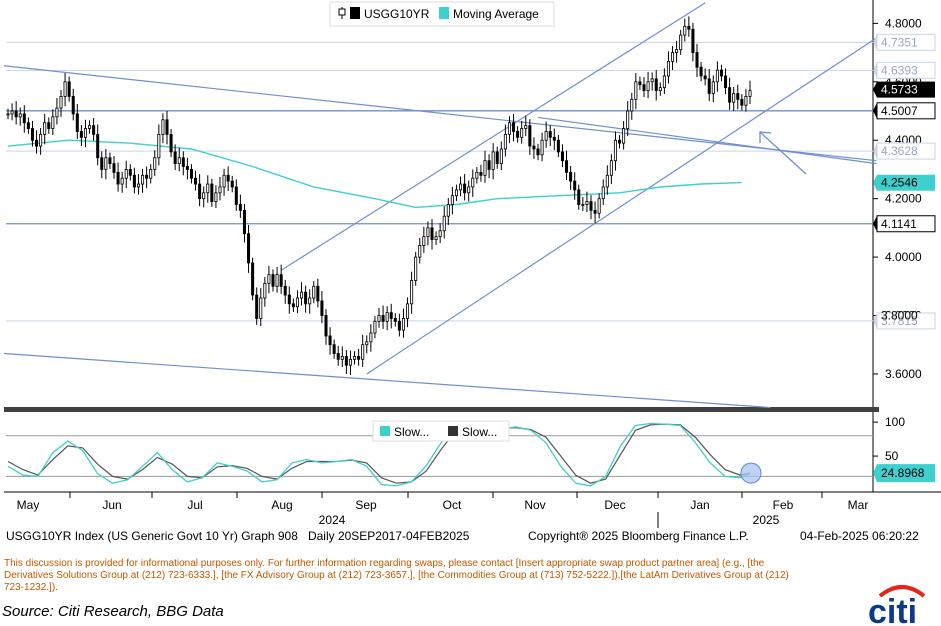  What do you see at coordinates (899, 111) in the screenshot?
I see `price-label-text: 4.5007` at bounding box center [899, 111].